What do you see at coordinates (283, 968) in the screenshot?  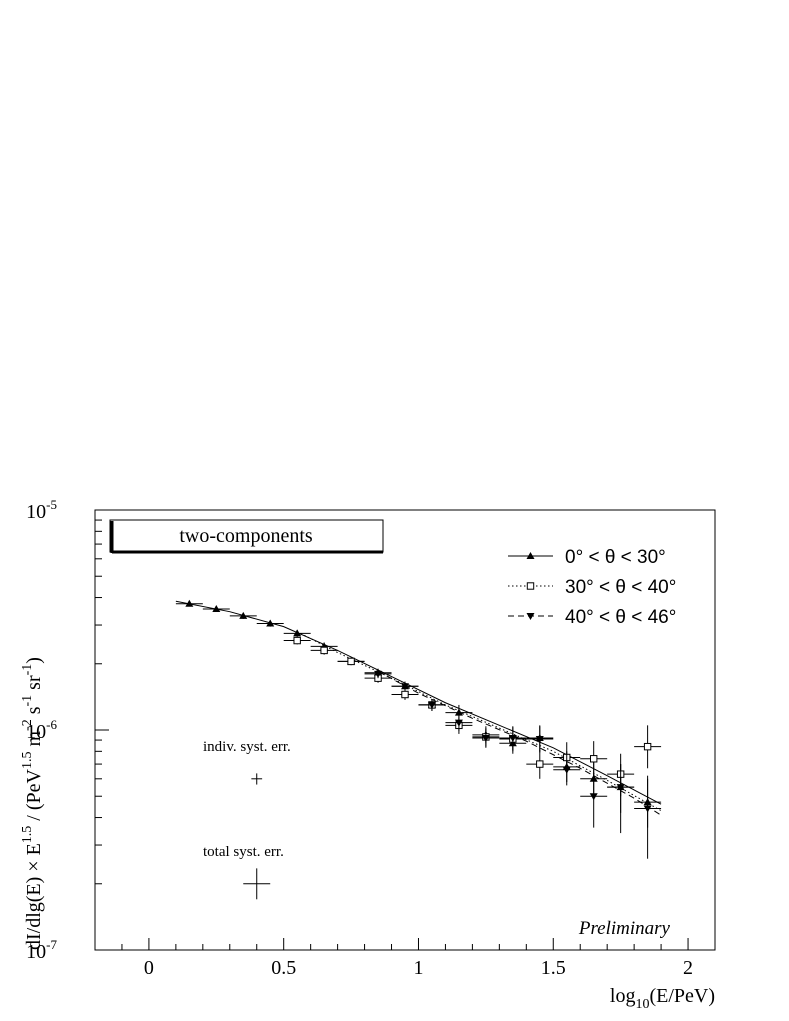 I see `x-tick-label: 0.5` at bounding box center [283, 968].